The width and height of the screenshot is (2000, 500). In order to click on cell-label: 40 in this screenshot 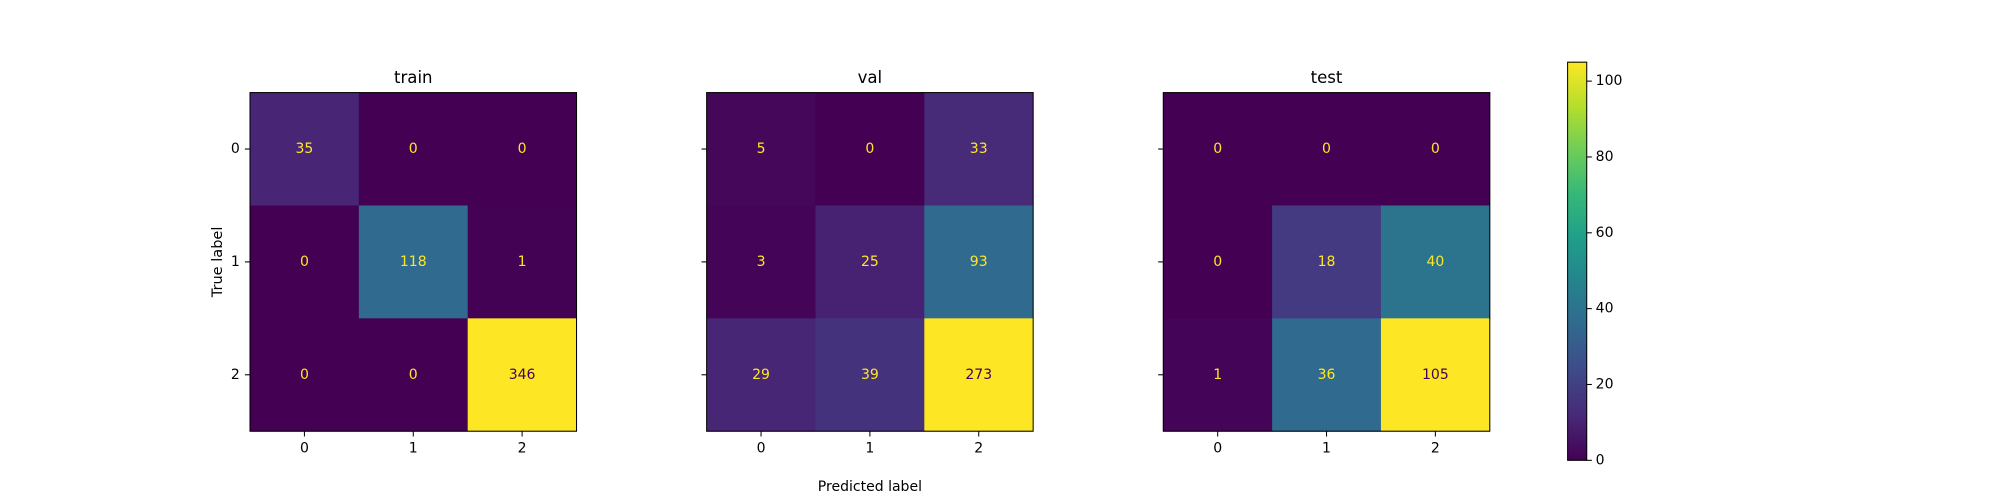, I will do `click(1435, 262)`.